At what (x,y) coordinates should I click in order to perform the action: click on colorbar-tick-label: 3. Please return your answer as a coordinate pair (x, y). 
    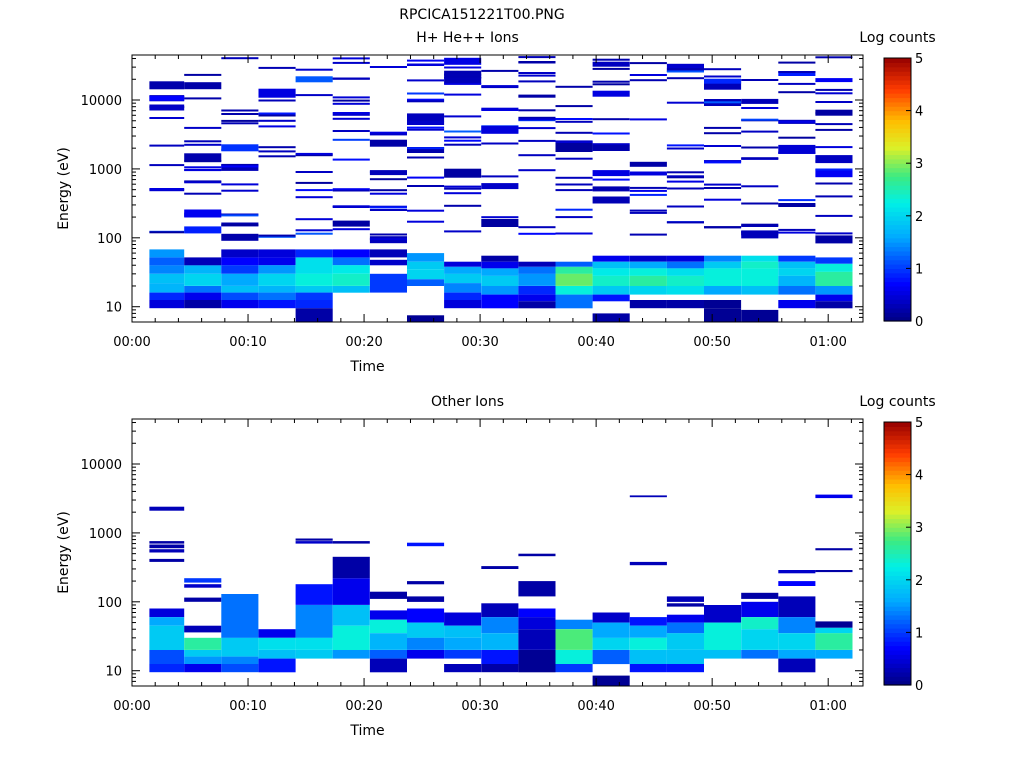
    Looking at the image, I should click on (919, 164).